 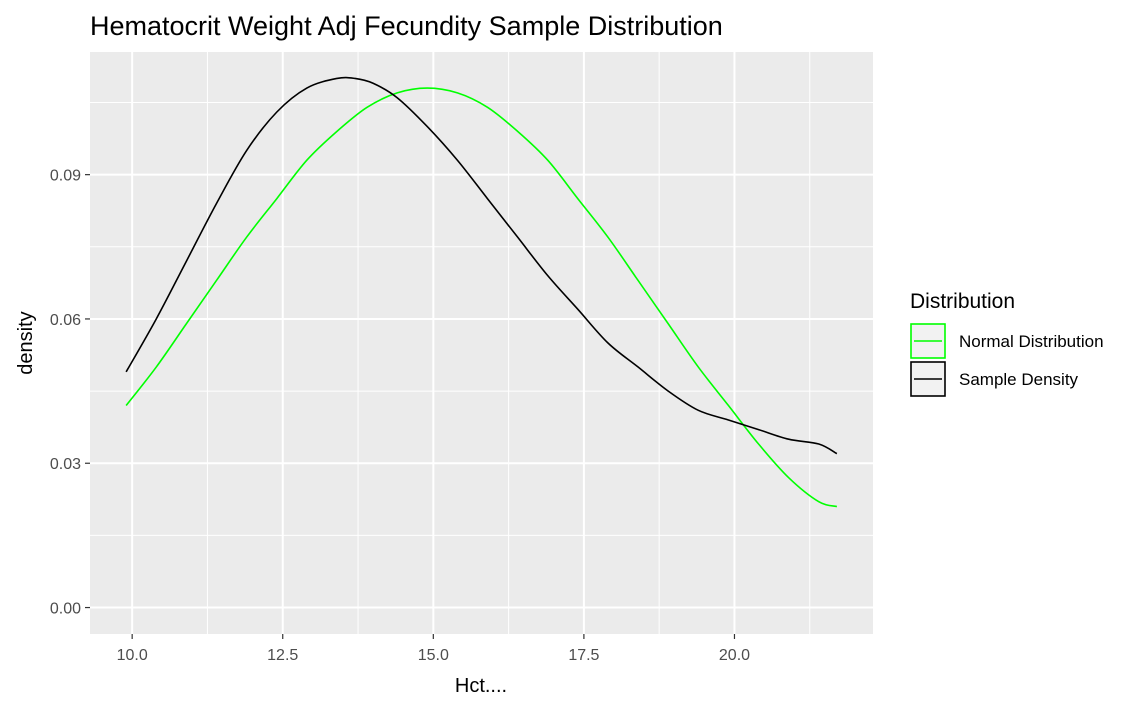 What do you see at coordinates (132, 655) in the screenshot?
I see `x-tick-label: 10.0` at bounding box center [132, 655].